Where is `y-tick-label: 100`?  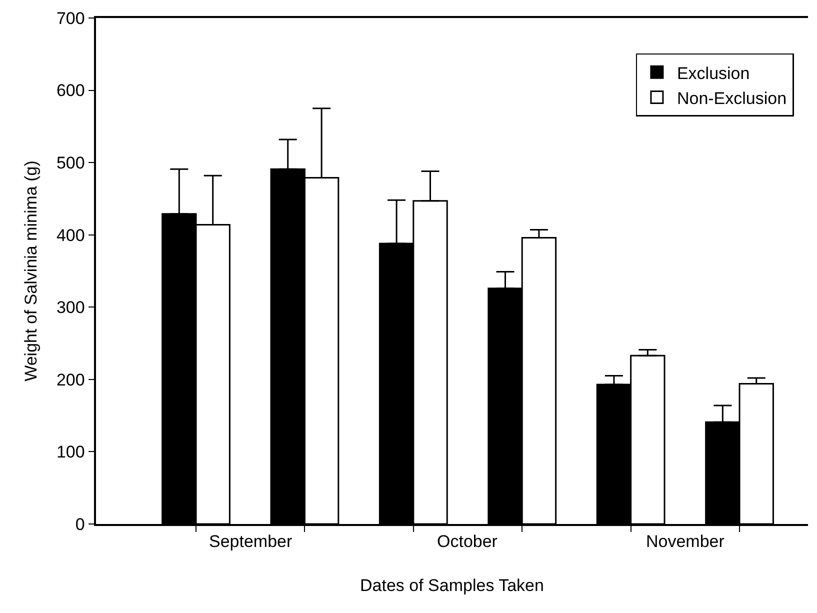
y-tick-label: 100 is located at coordinates (70, 452).